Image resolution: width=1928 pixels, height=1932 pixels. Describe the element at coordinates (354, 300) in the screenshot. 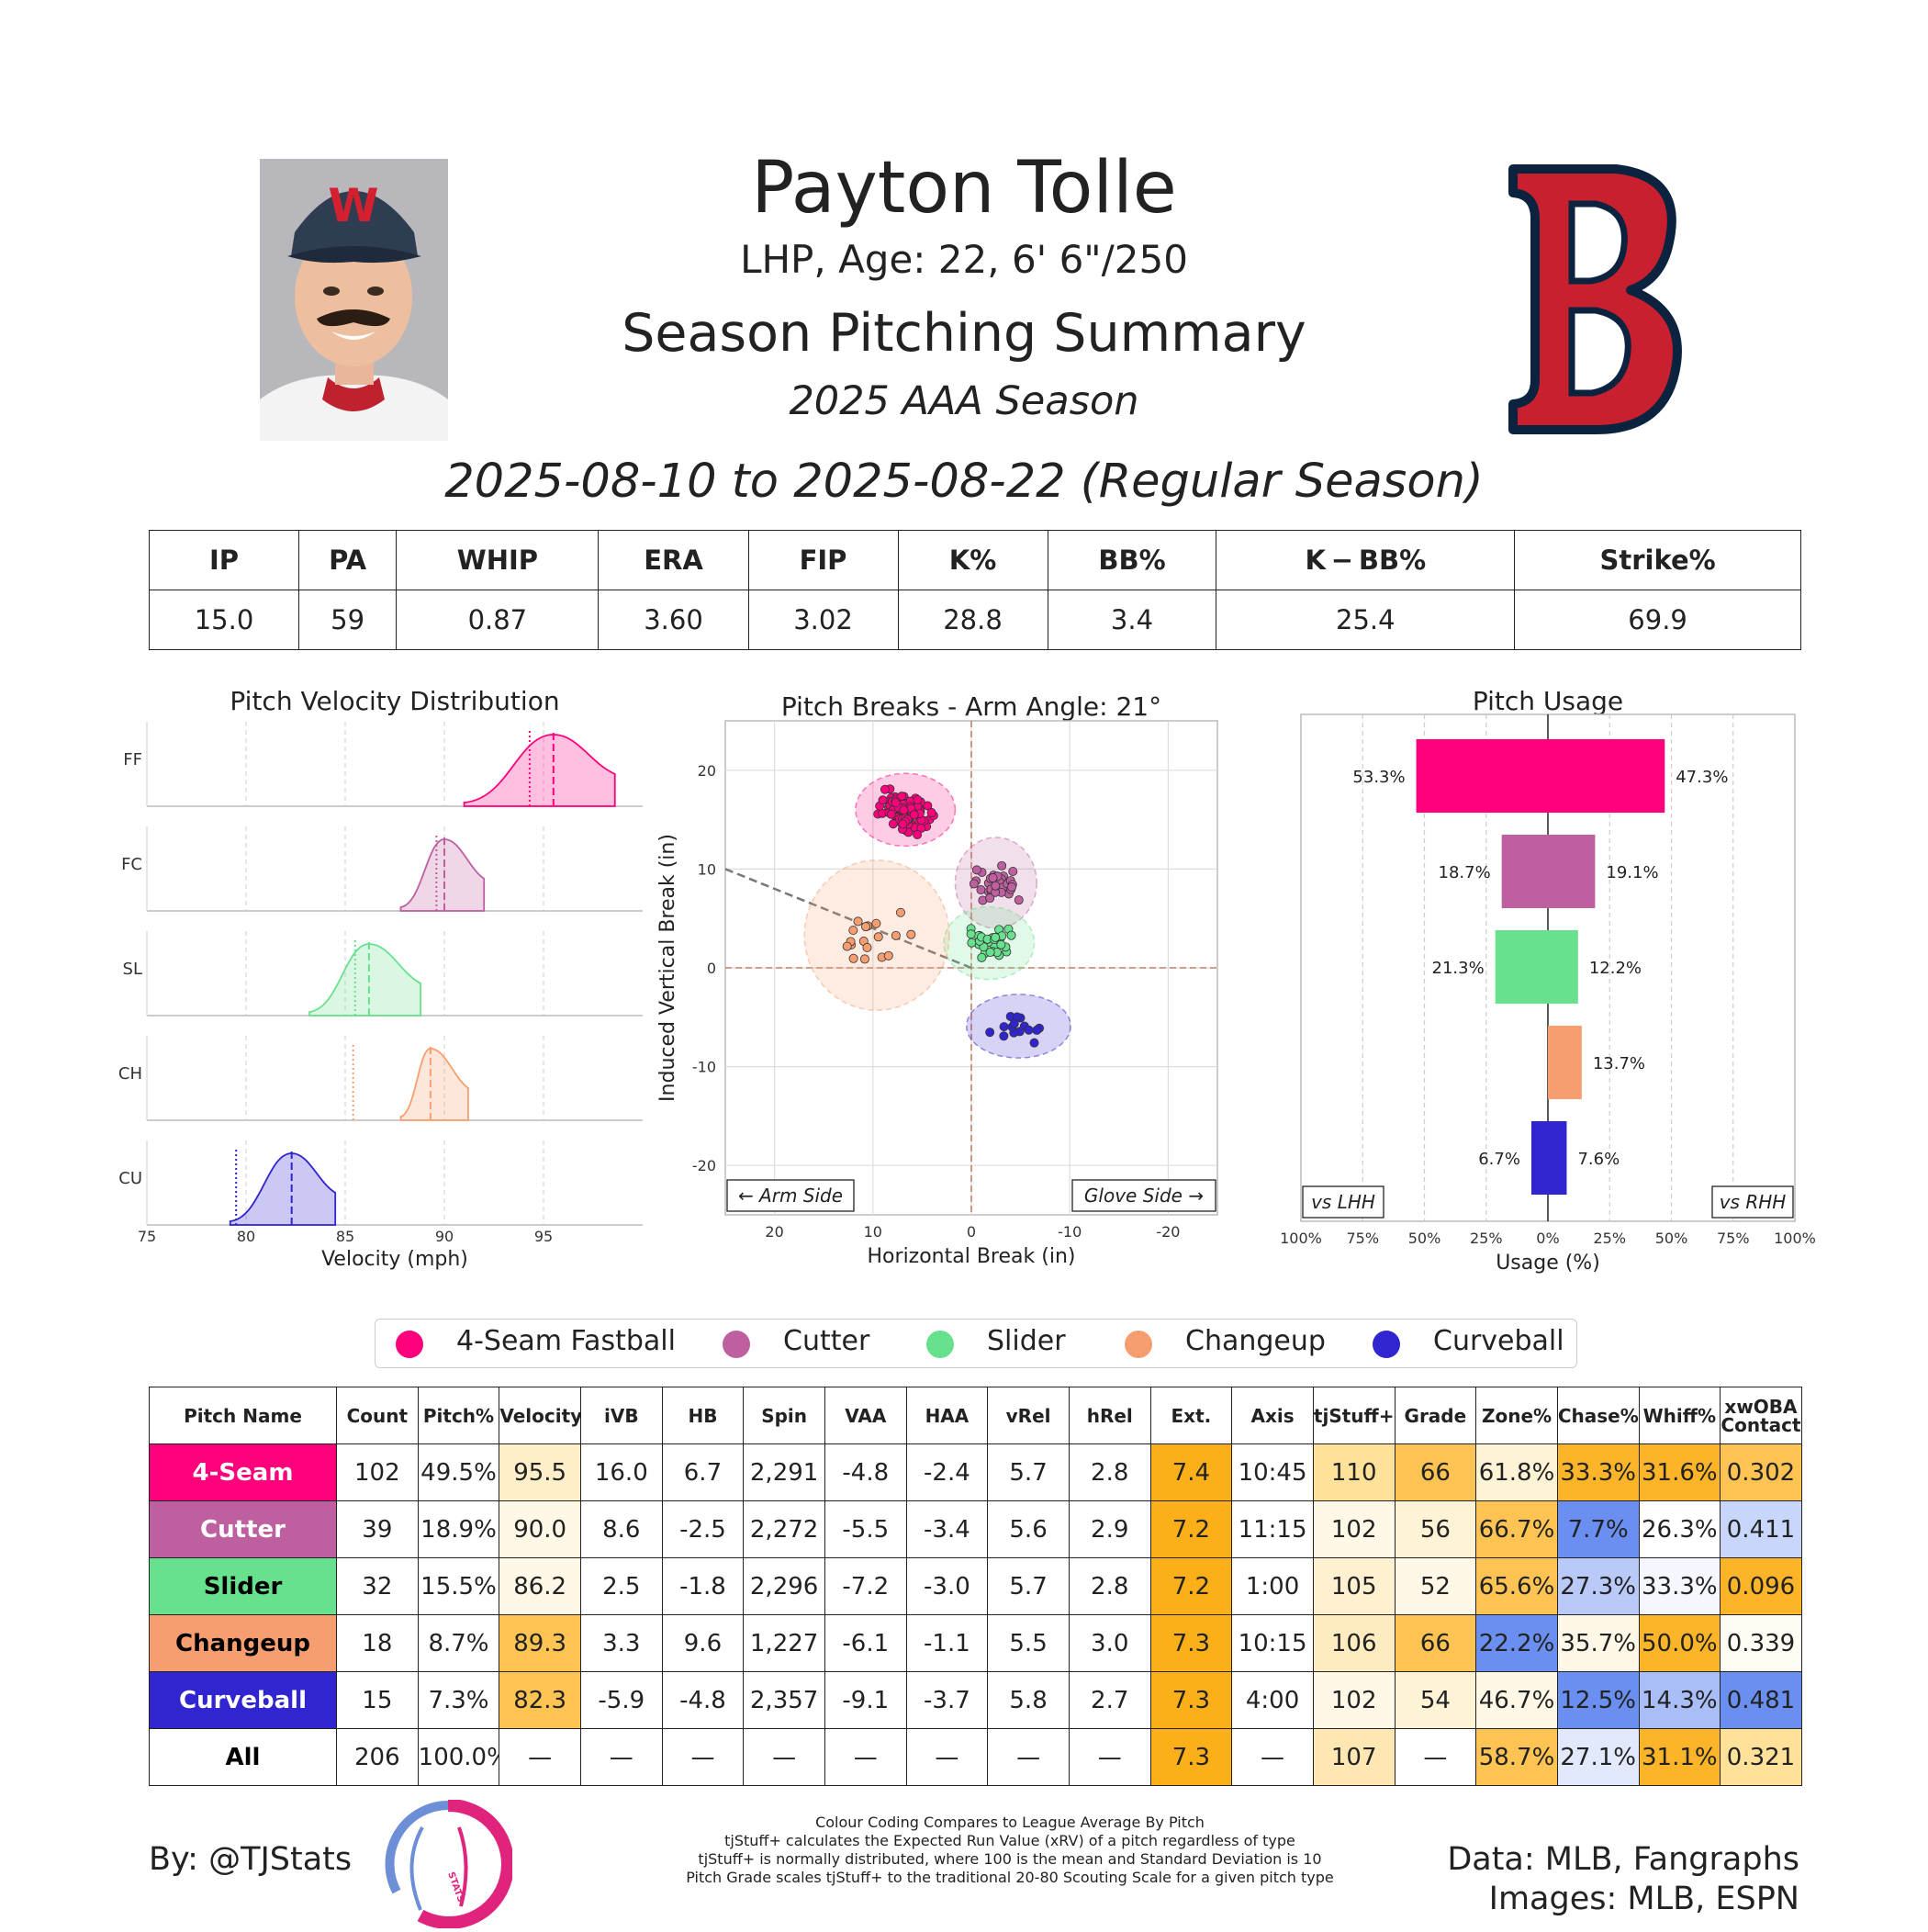

I see `player-headshot: W` at that location.